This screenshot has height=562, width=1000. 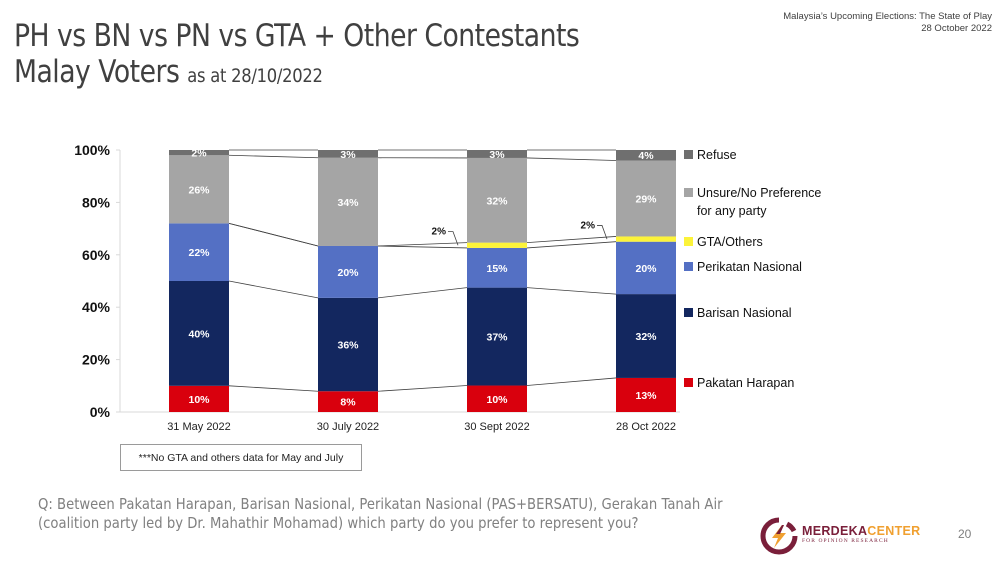 What do you see at coordinates (96, 202) in the screenshot?
I see `y-tick-label: 80%` at bounding box center [96, 202].